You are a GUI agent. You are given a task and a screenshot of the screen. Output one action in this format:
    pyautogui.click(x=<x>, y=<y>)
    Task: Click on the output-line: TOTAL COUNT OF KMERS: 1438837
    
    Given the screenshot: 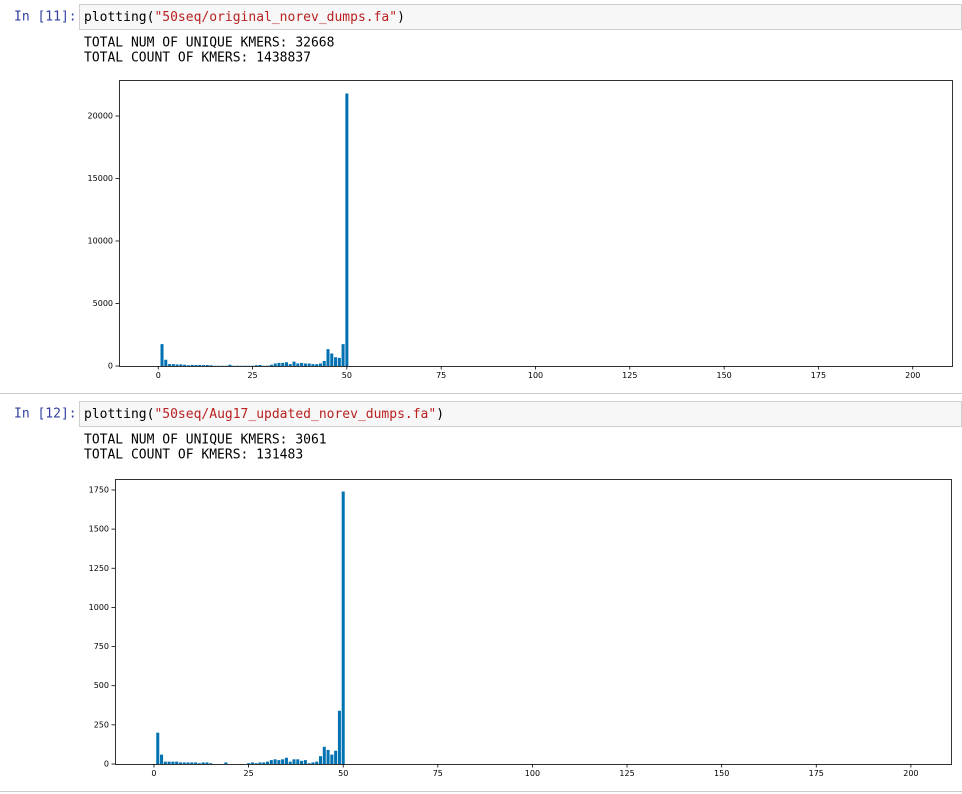 What is the action you would take?
    pyautogui.click(x=197, y=58)
    